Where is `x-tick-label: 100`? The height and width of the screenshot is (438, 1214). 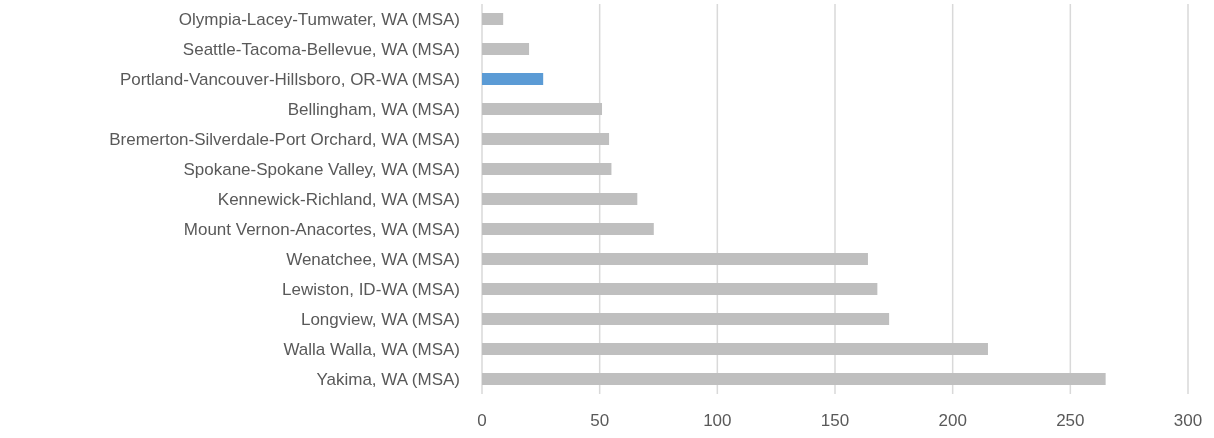 x-tick-label: 100 is located at coordinates (717, 421).